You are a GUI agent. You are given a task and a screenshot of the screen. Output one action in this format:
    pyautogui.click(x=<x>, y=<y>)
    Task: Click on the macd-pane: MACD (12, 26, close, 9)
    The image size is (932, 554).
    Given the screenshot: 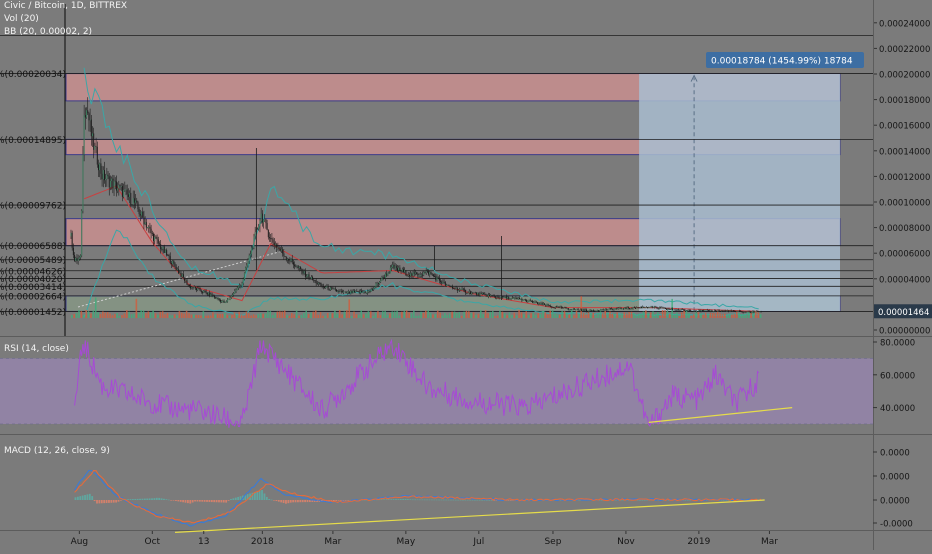 What is the action you would take?
    pyautogui.click(x=384, y=489)
    